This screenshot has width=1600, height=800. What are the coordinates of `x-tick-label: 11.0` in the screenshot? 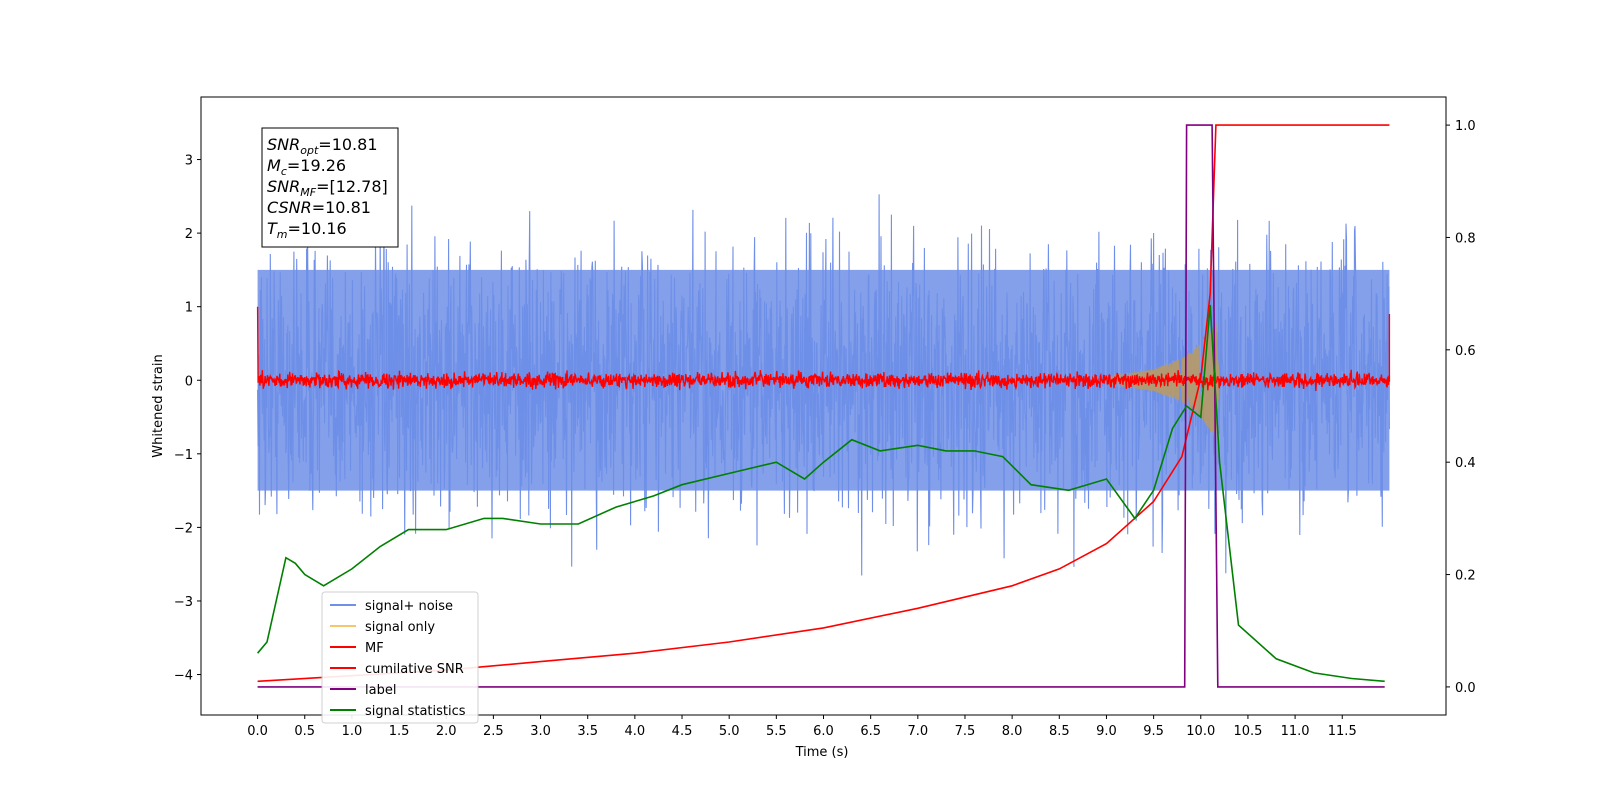 It's located at (1295, 731).